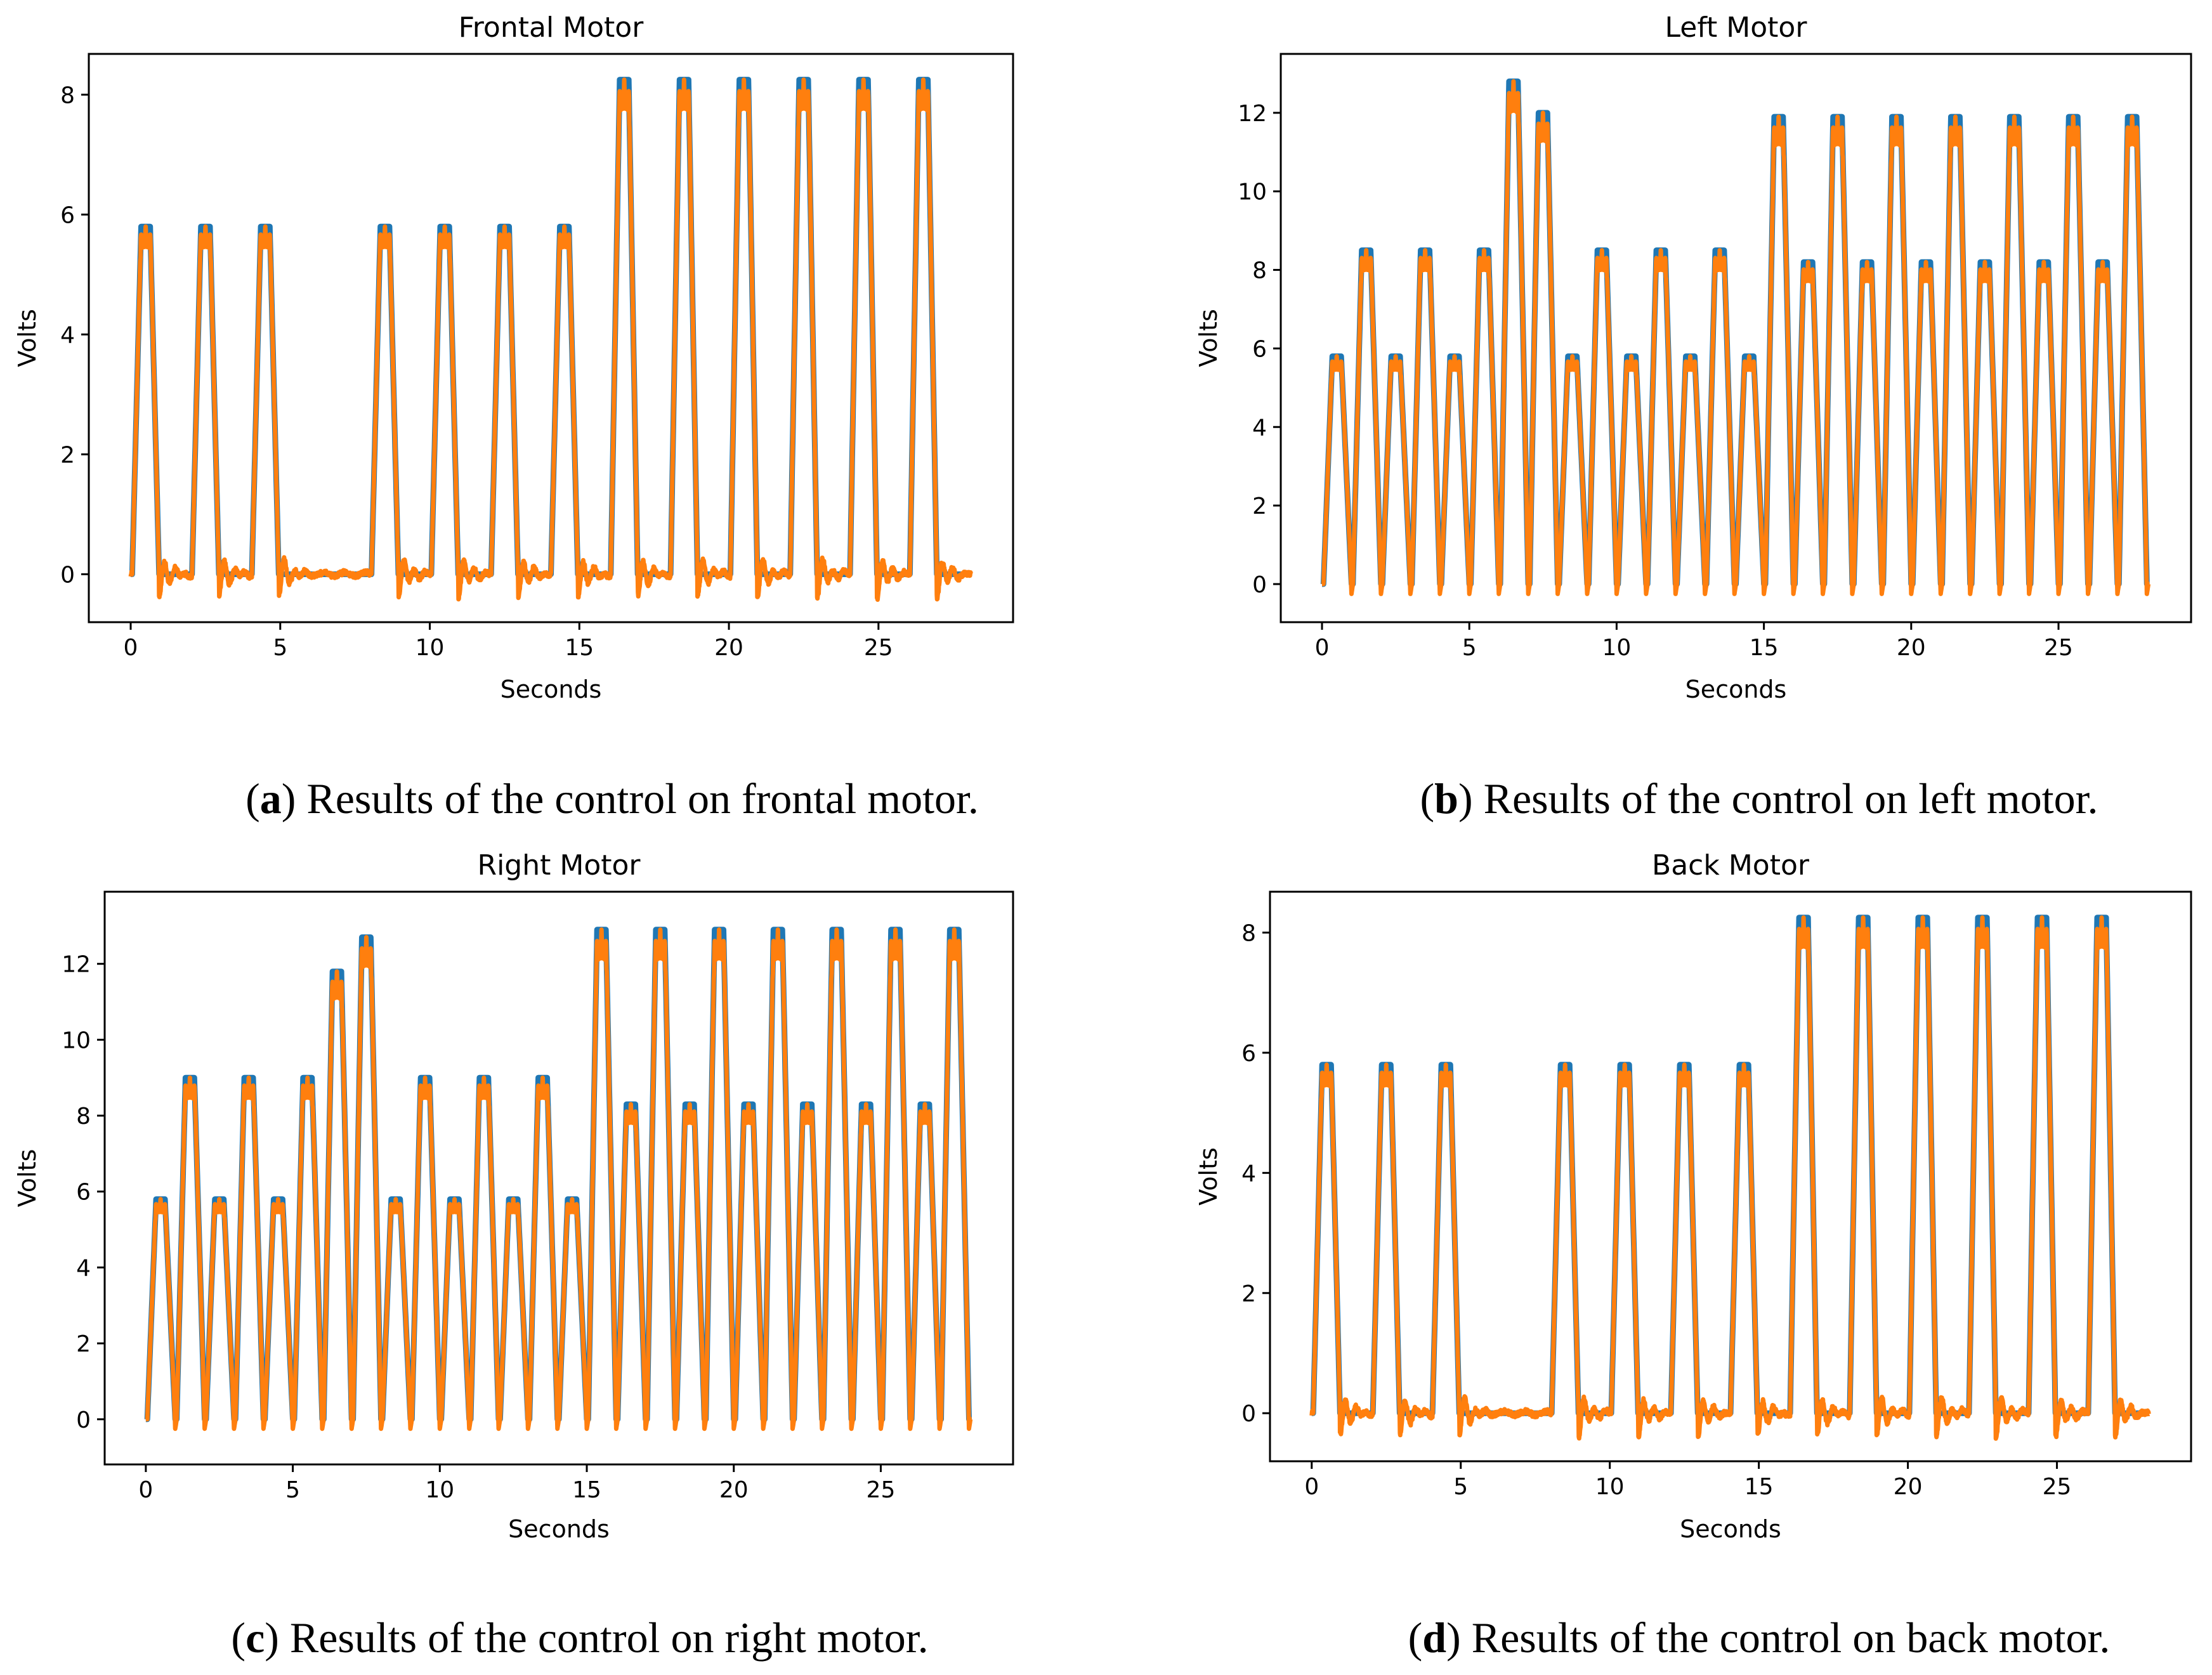 This screenshot has width=2212, height=1675. Describe the element at coordinates (1778, 1637) in the screenshot. I see `caption-text: ) Results of the control on back motor.` at that location.